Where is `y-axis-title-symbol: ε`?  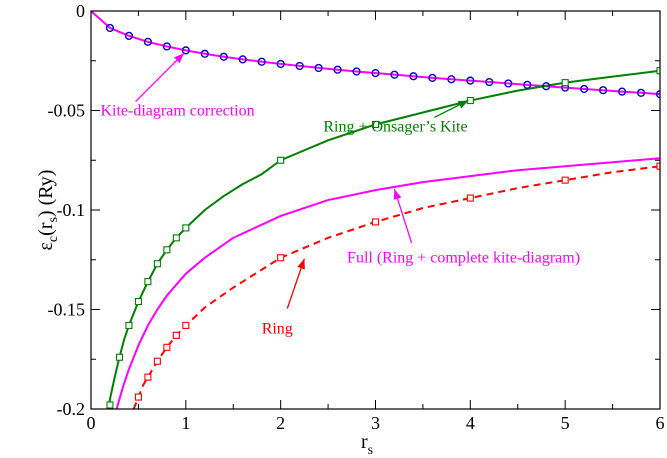
y-axis-title-symbol: ε is located at coordinates (46, 246).